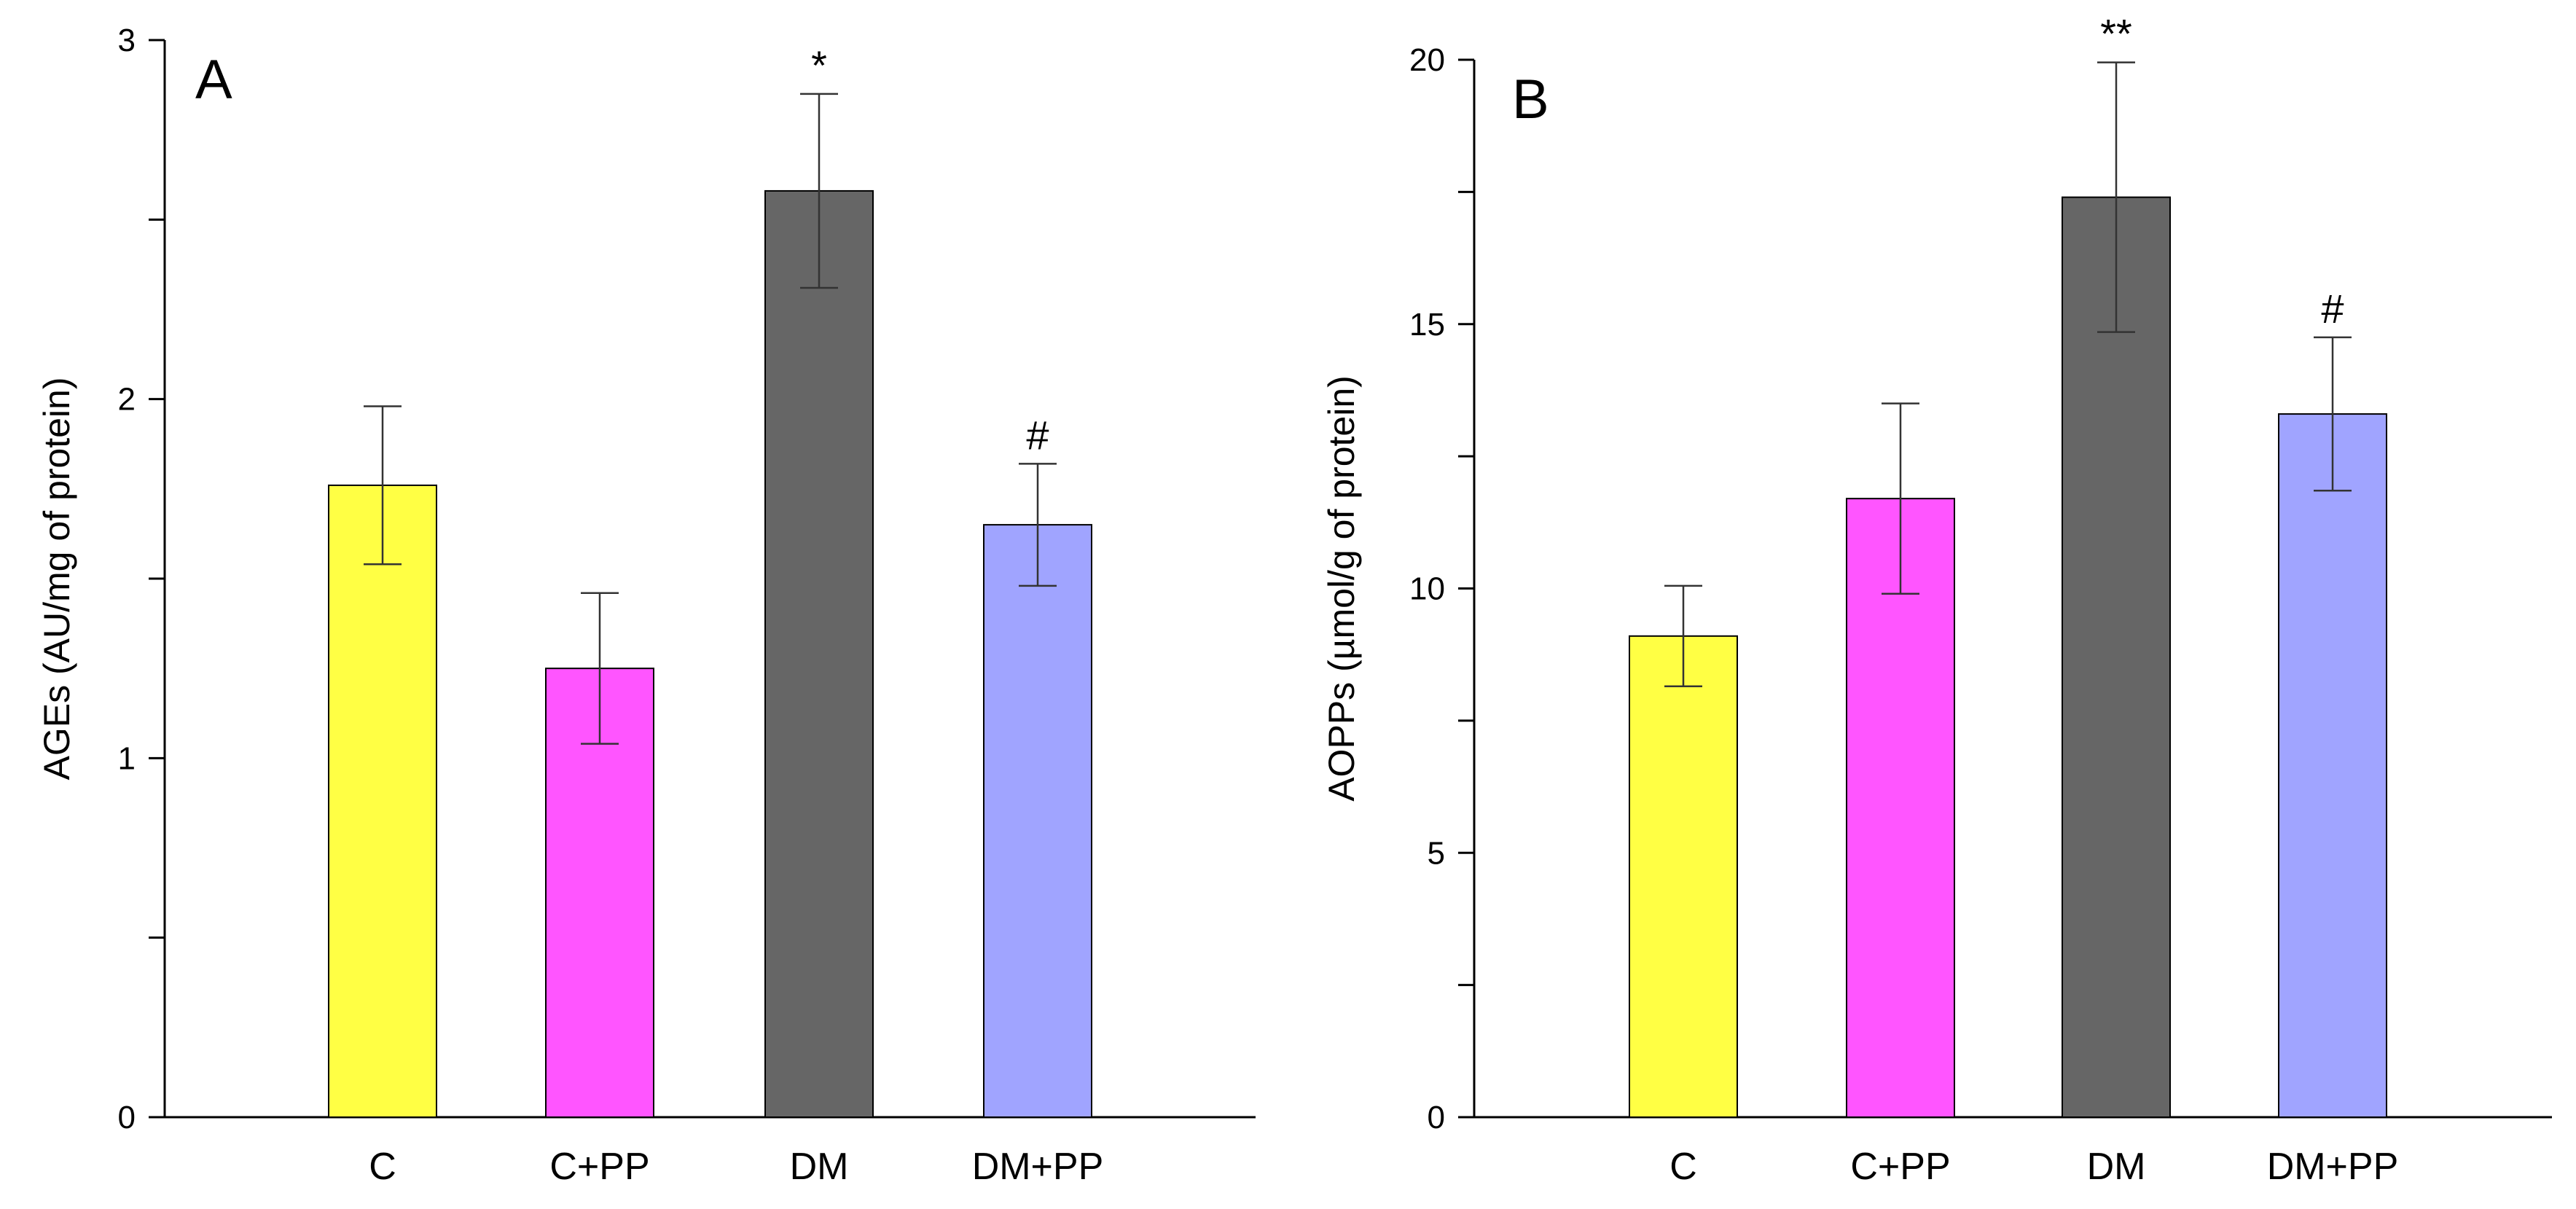  I want to click on y-tick-label: 3, so click(127, 40).